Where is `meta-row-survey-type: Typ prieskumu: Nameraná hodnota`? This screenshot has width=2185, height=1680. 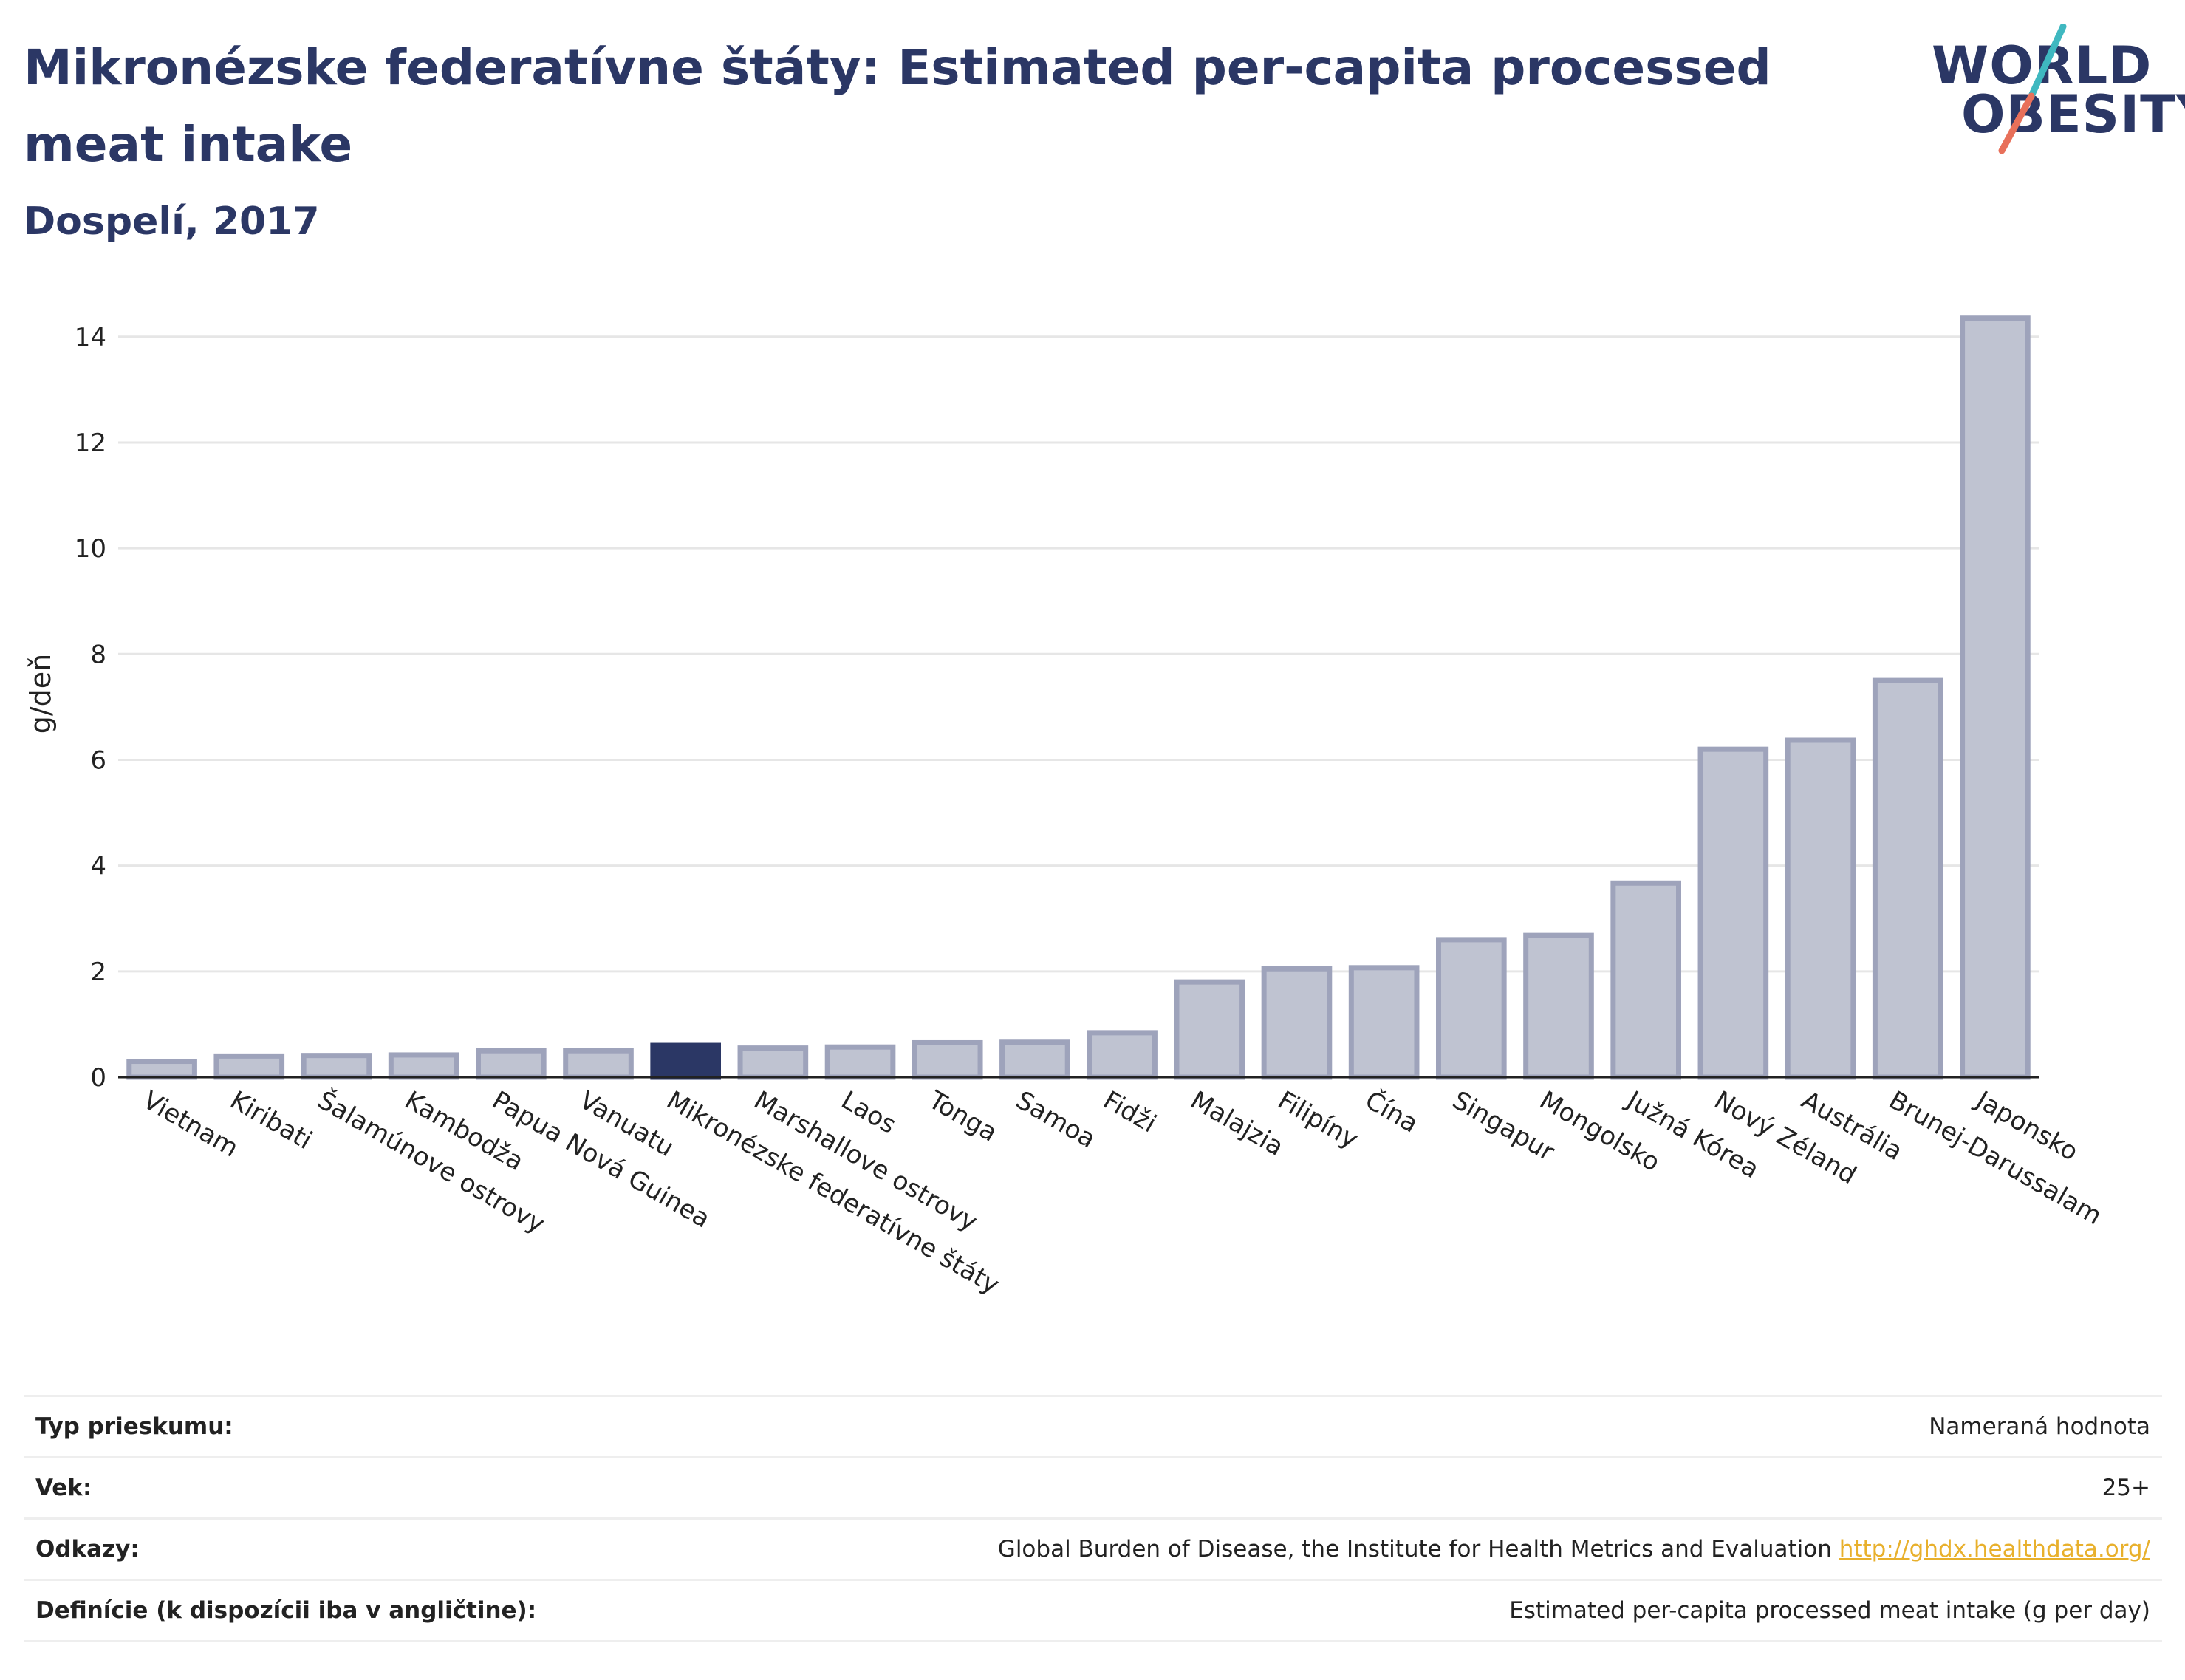
meta-row-survey-type: Typ prieskumu: Nameraná hodnota is located at coordinates (1093, 1426).